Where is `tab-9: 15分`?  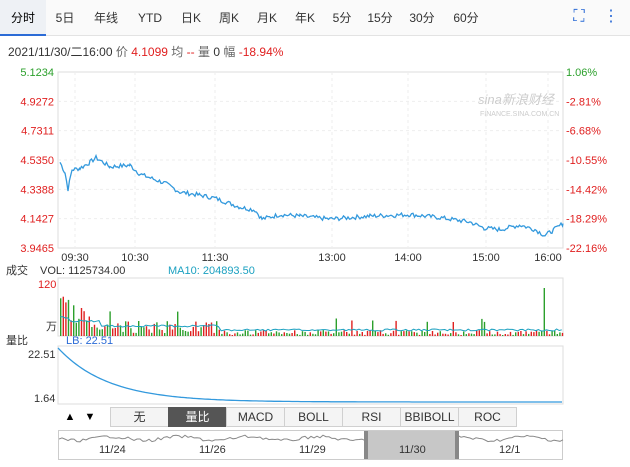 tab-9: 15分 is located at coordinates (380, 17).